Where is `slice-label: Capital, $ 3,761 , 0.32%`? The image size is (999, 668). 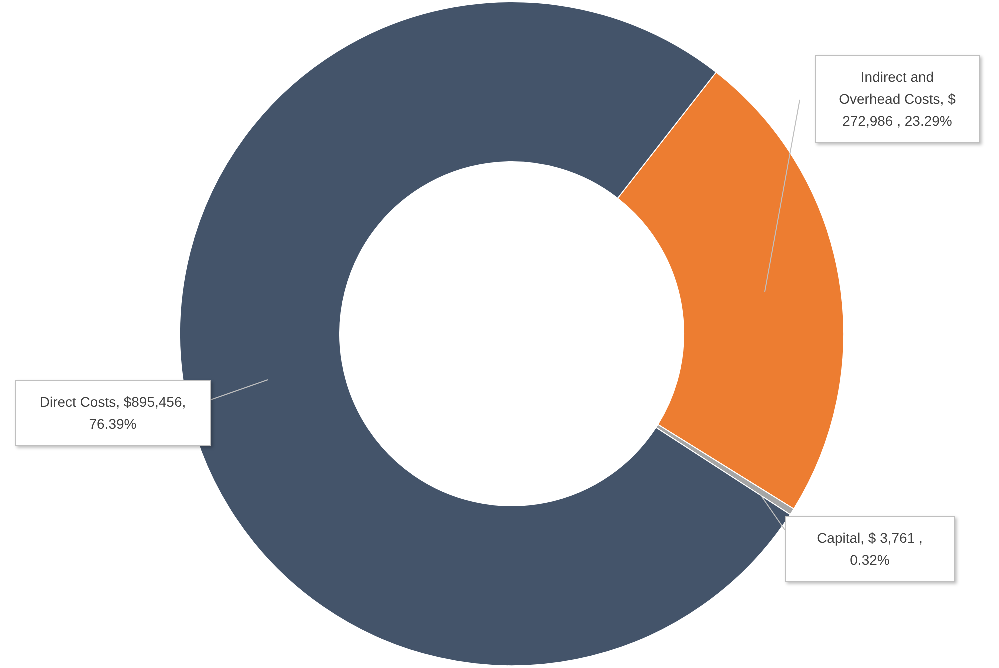
slice-label: Capital, $ 3,761 , 0.32% is located at coordinates (870, 549).